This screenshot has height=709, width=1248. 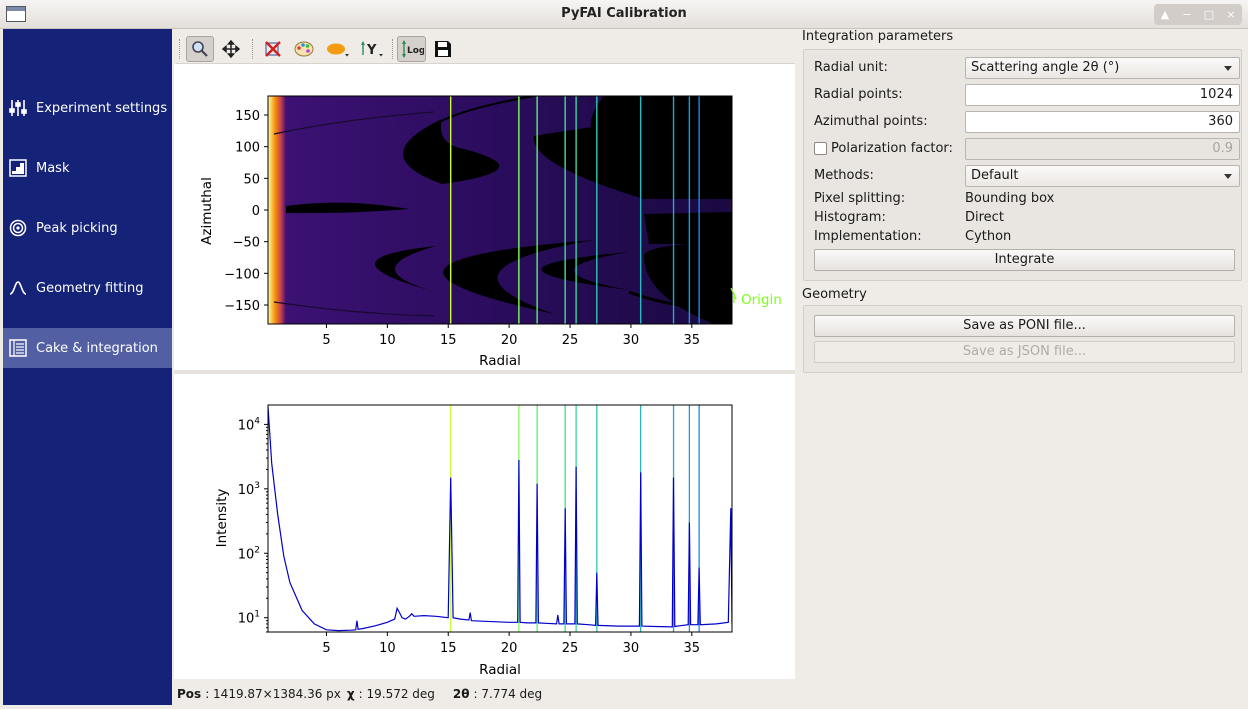 I want to click on y-tick-label: 100, so click(x=247, y=148).